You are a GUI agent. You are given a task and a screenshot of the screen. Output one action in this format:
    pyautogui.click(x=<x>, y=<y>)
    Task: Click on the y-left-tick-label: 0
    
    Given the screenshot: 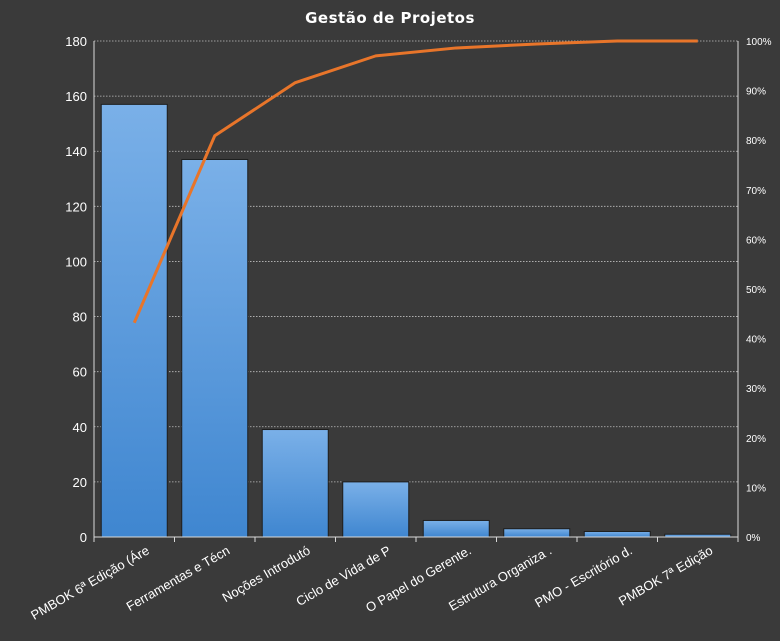 What is the action you would take?
    pyautogui.click(x=83, y=537)
    